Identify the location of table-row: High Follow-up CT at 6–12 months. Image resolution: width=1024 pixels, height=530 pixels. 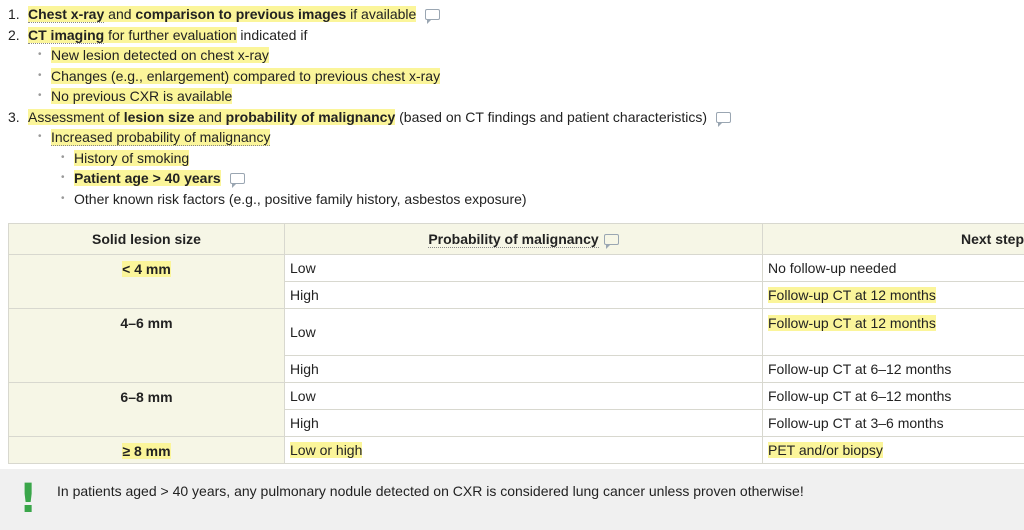
(516, 369).